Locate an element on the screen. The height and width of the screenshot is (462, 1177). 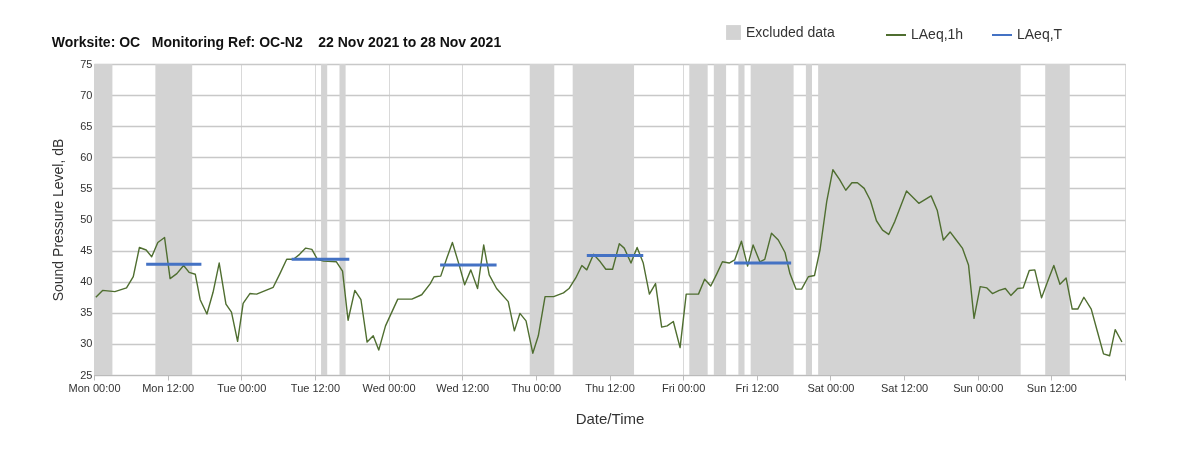
y-tick-label: 35 is located at coordinates (86, 312).